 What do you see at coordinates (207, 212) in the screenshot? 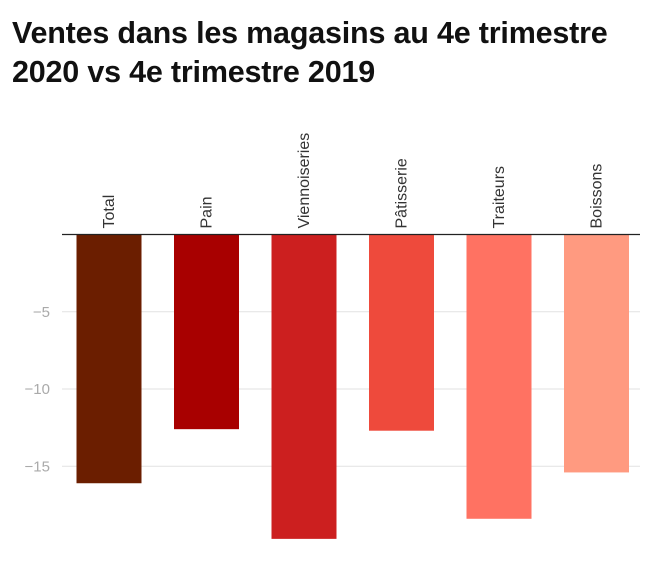
I see `category-label: Pain` at bounding box center [207, 212].